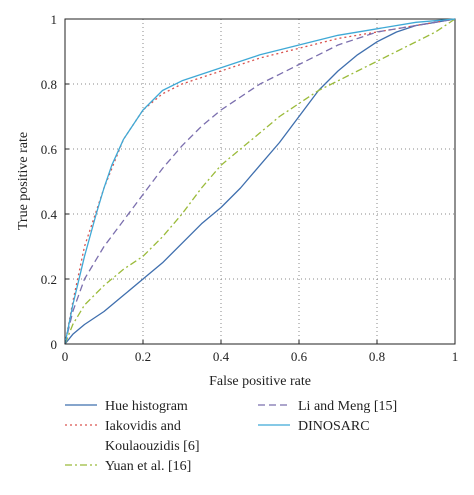 This screenshot has width=474, height=495. I want to click on y-axis-label: True positive rate, so click(23, 181).